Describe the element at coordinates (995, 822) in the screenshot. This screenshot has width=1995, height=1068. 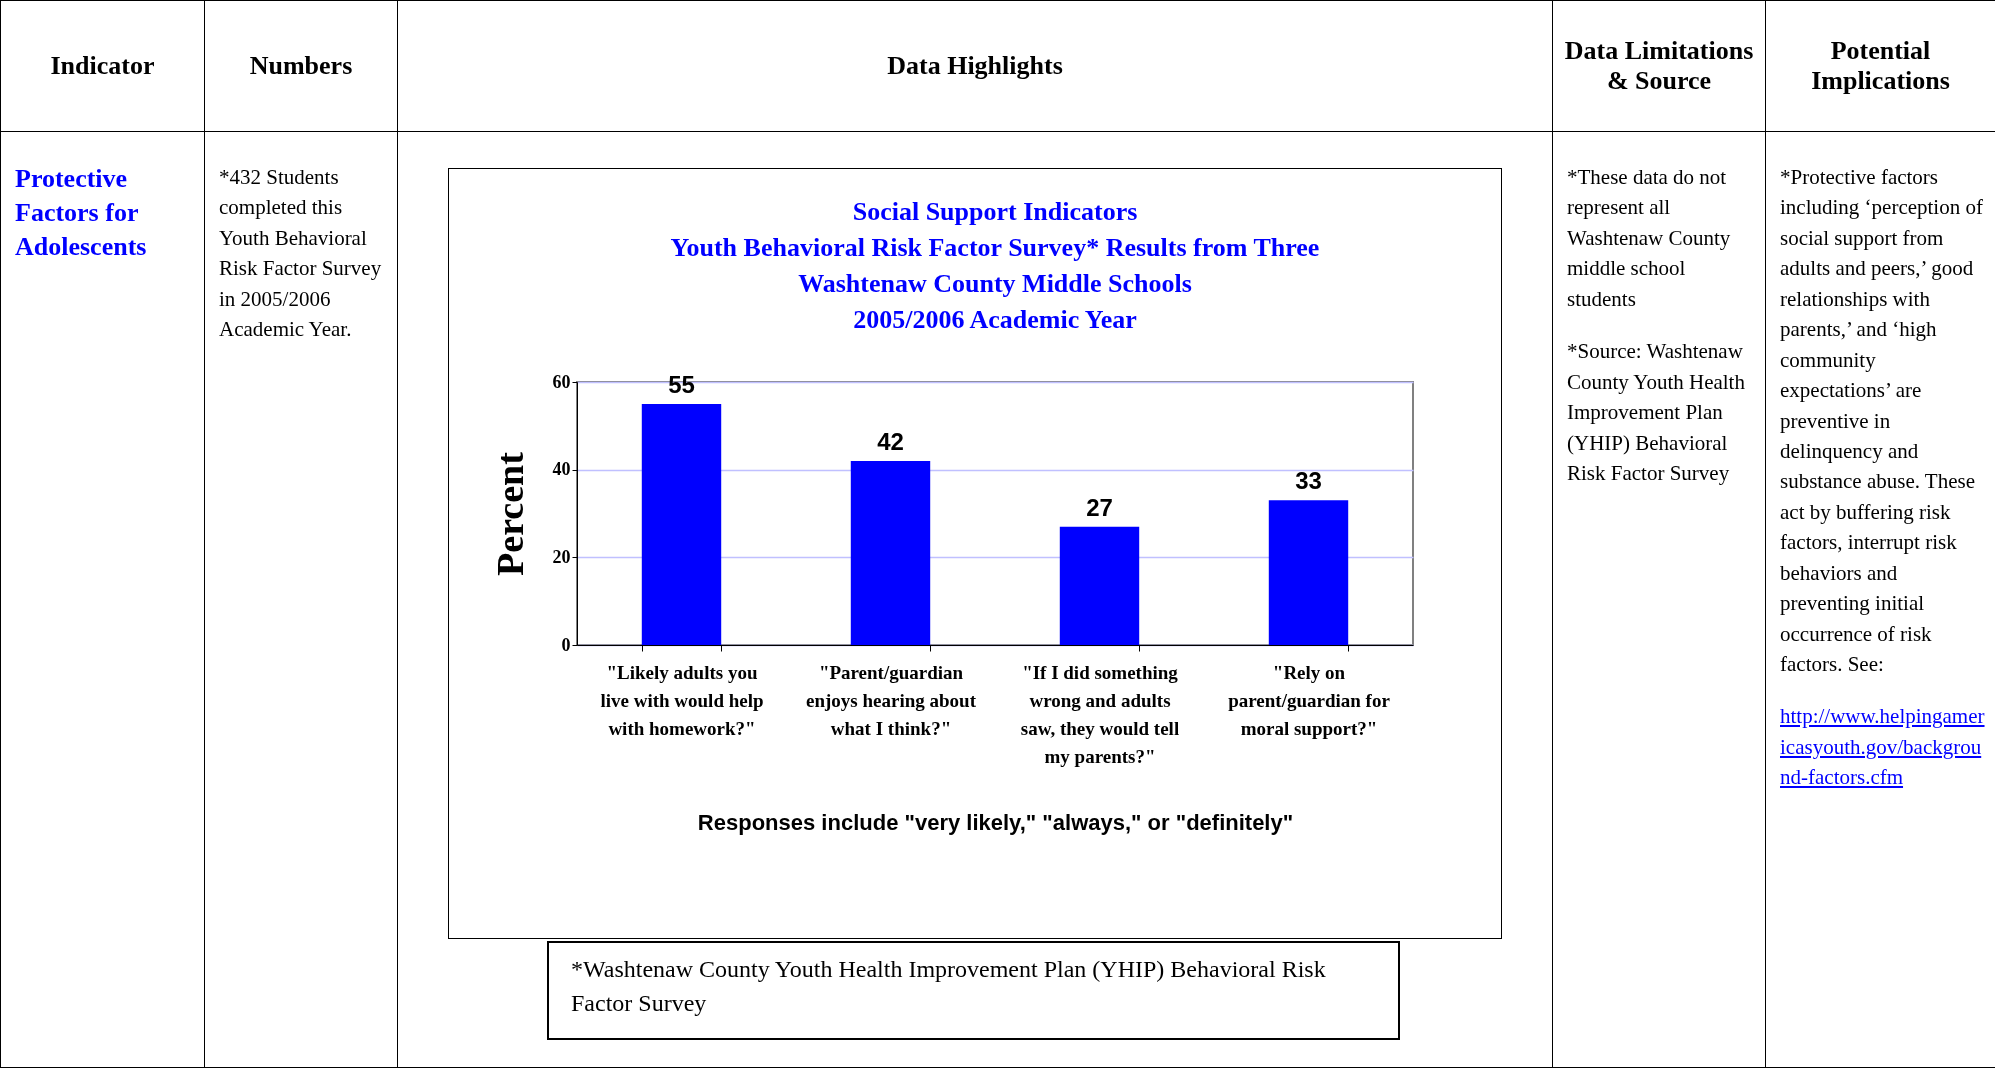
I see `x-axis-title: Responses include "very likely," "always," or "definitely"` at that location.